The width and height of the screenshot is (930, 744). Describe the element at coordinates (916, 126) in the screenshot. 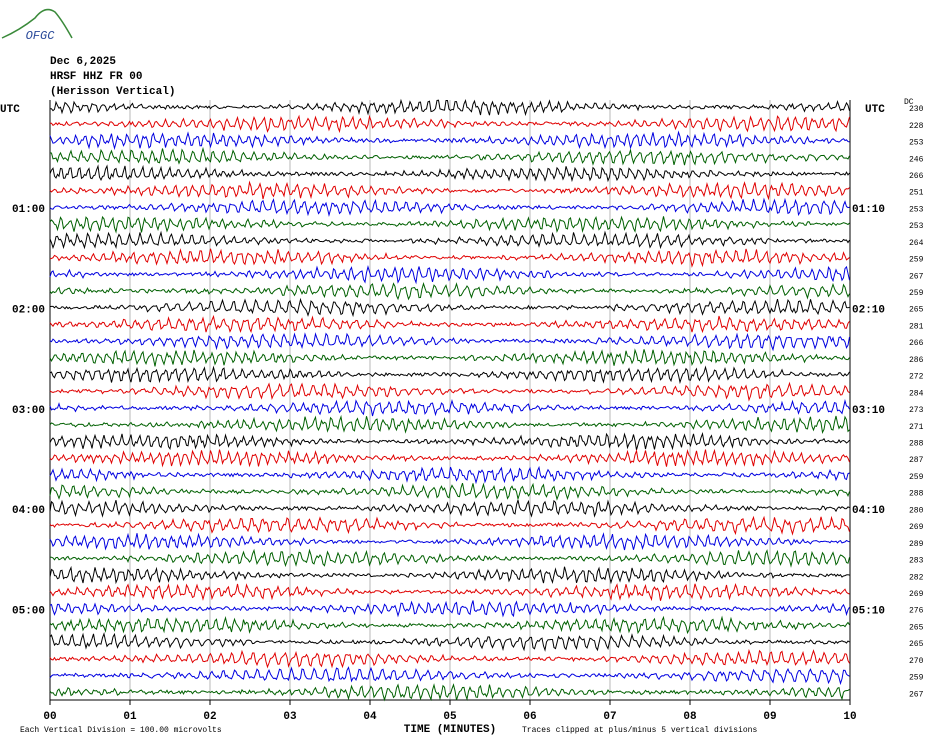

I see `dc-offset: 228` at that location.